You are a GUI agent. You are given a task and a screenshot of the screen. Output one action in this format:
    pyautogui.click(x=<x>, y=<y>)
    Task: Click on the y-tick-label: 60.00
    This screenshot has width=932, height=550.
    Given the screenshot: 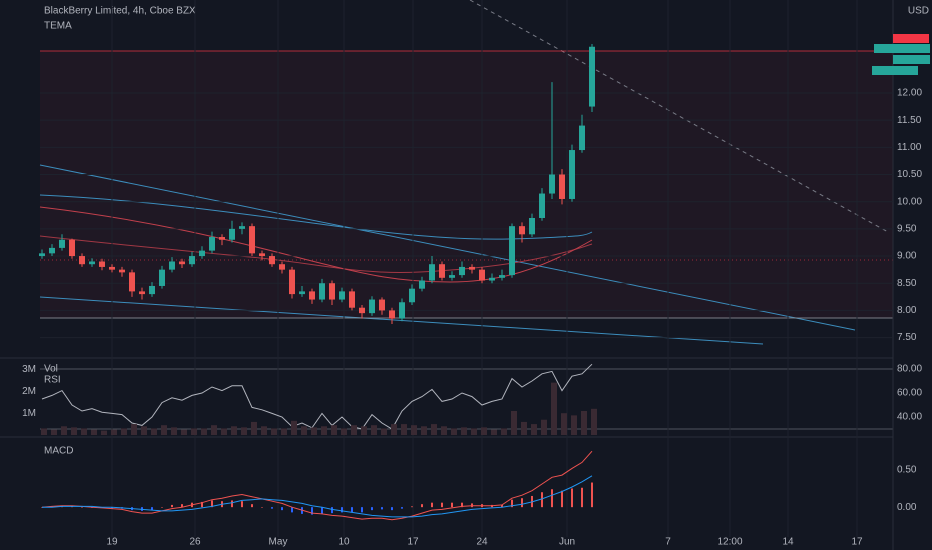 What is the action you would take?
    pyautogui.click(x=909, y=393)
    